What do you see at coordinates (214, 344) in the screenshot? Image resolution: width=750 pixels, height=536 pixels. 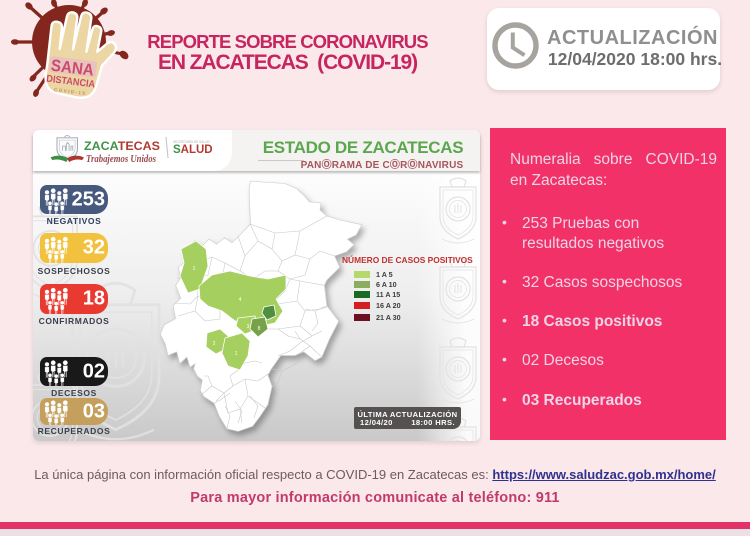 I see `svg-text: 2` at bounding box center [214, 344].